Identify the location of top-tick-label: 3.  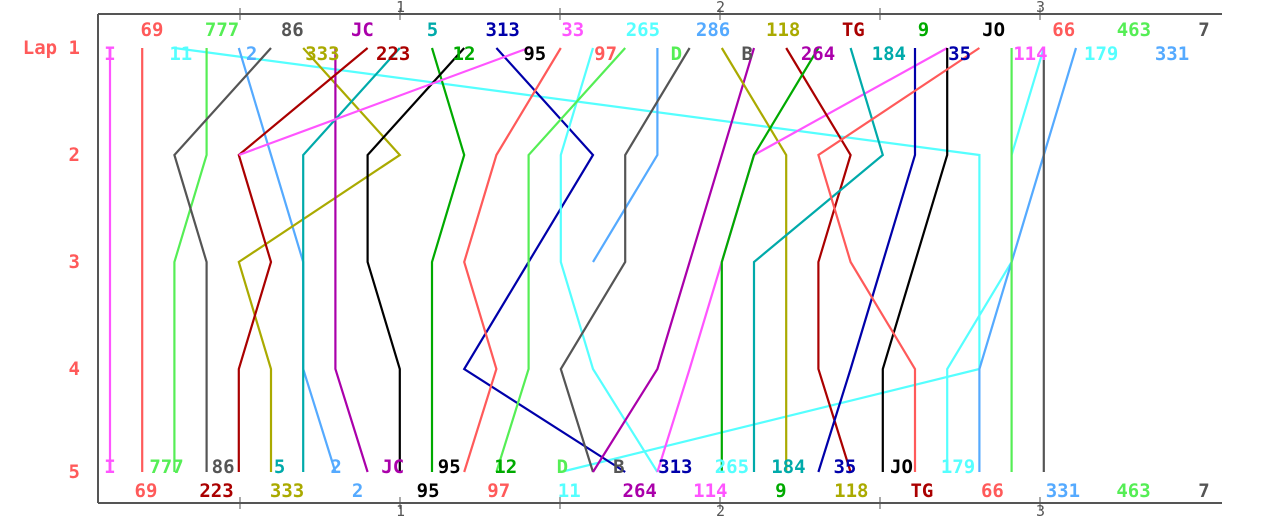
(1040, 8).